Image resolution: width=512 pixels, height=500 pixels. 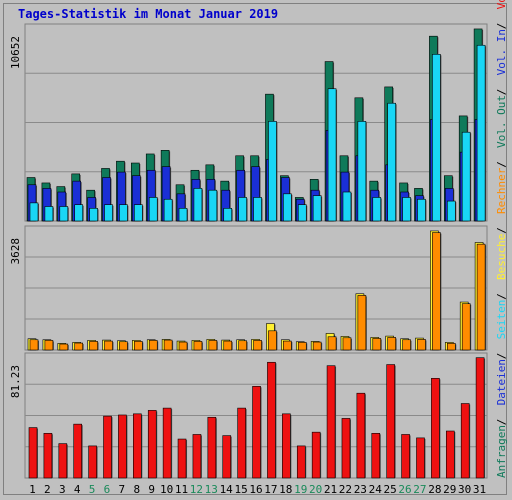 I want to click on x-tick-label-day-25: 25, so click(x=390, y=489).